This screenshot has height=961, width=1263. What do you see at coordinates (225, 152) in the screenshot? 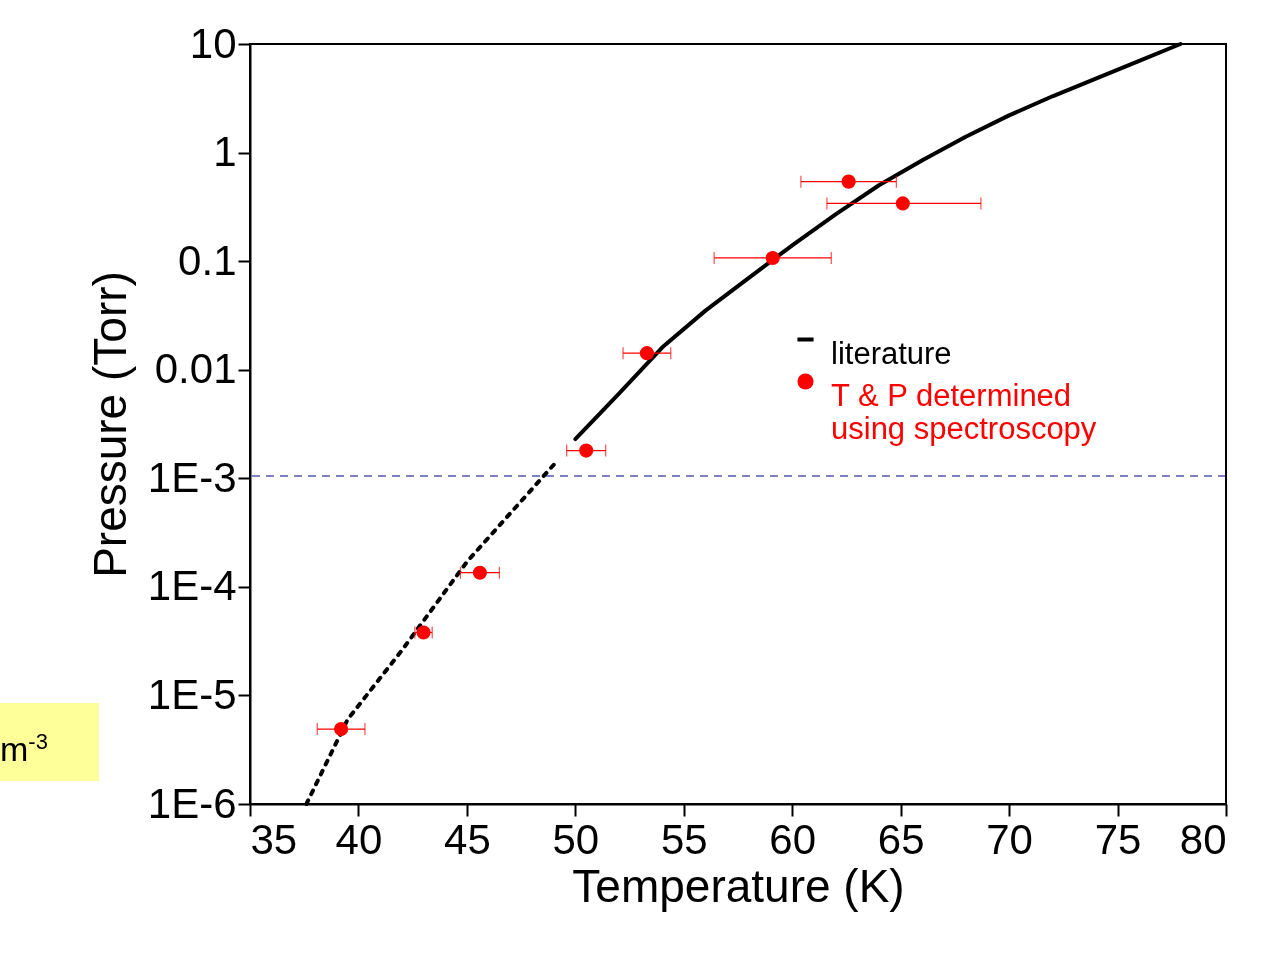
I see `y-tick-label: 1` at bounding box center [225, 152].